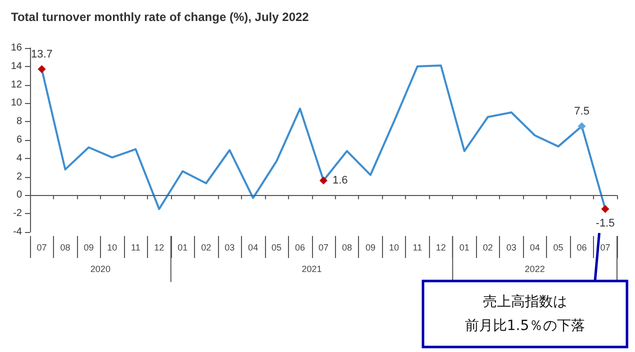 Image resolution: width=635 pixels, height=352 pixels. I want to click on data-label: 13.7, so click(41, 54).